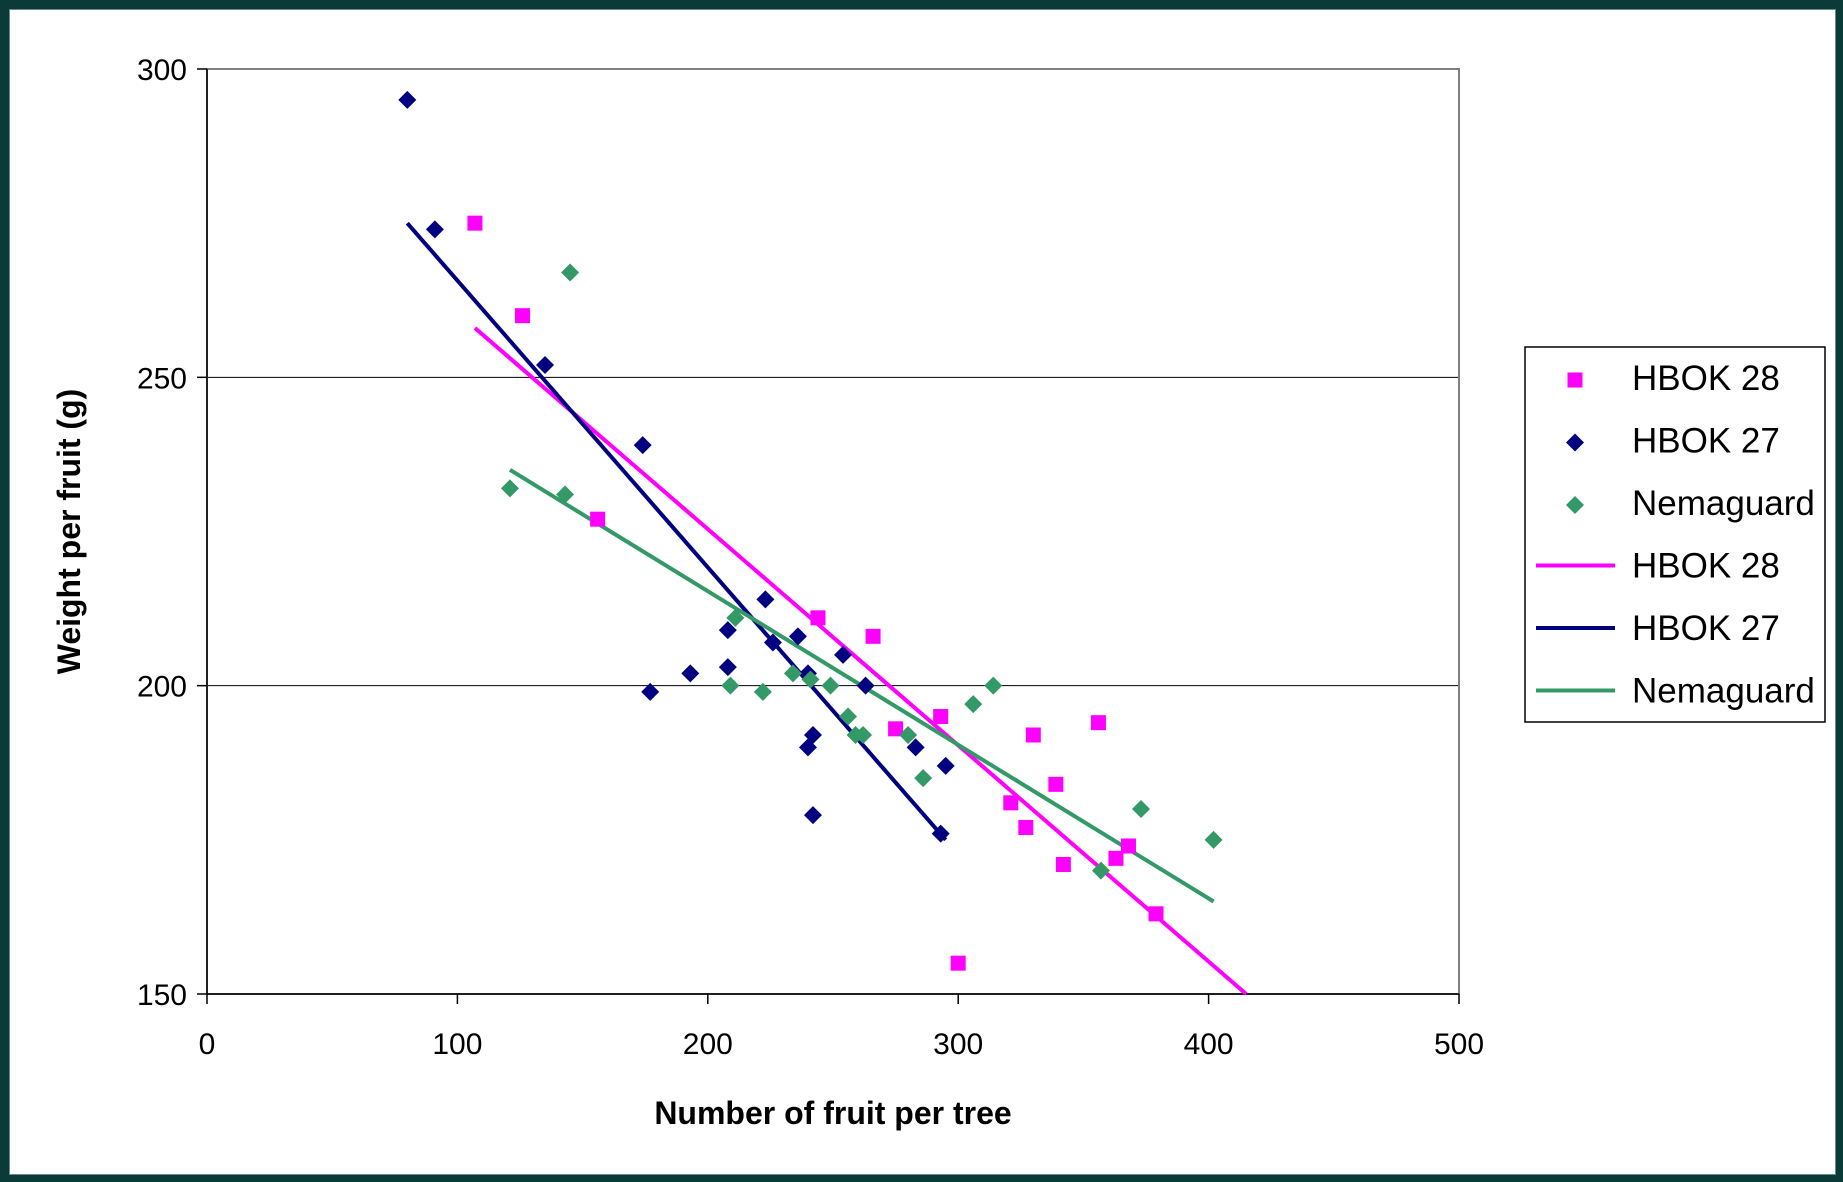 The height and width of the screenshot is (1182, 1843). What do you see at coordinates (162, 995) in the screenshot?
I see `y-tick-label-150: 150` at bounding box center [162, 995].